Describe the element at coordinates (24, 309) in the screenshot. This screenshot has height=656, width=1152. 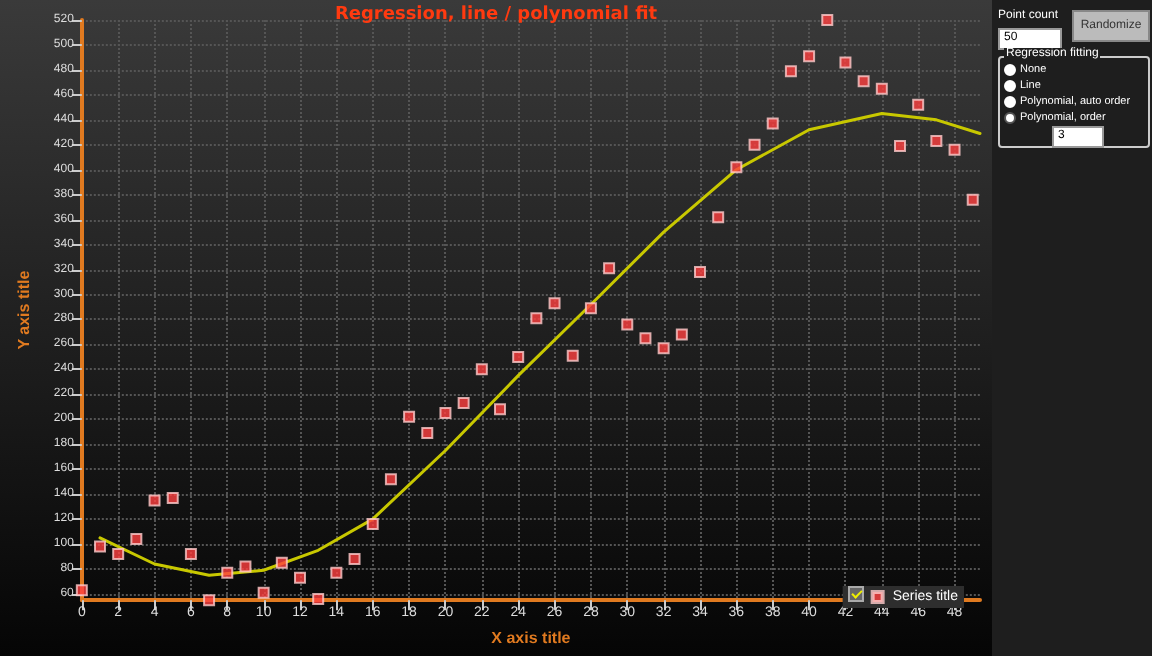
I see `y-axis-title: Y axis title` at that location.